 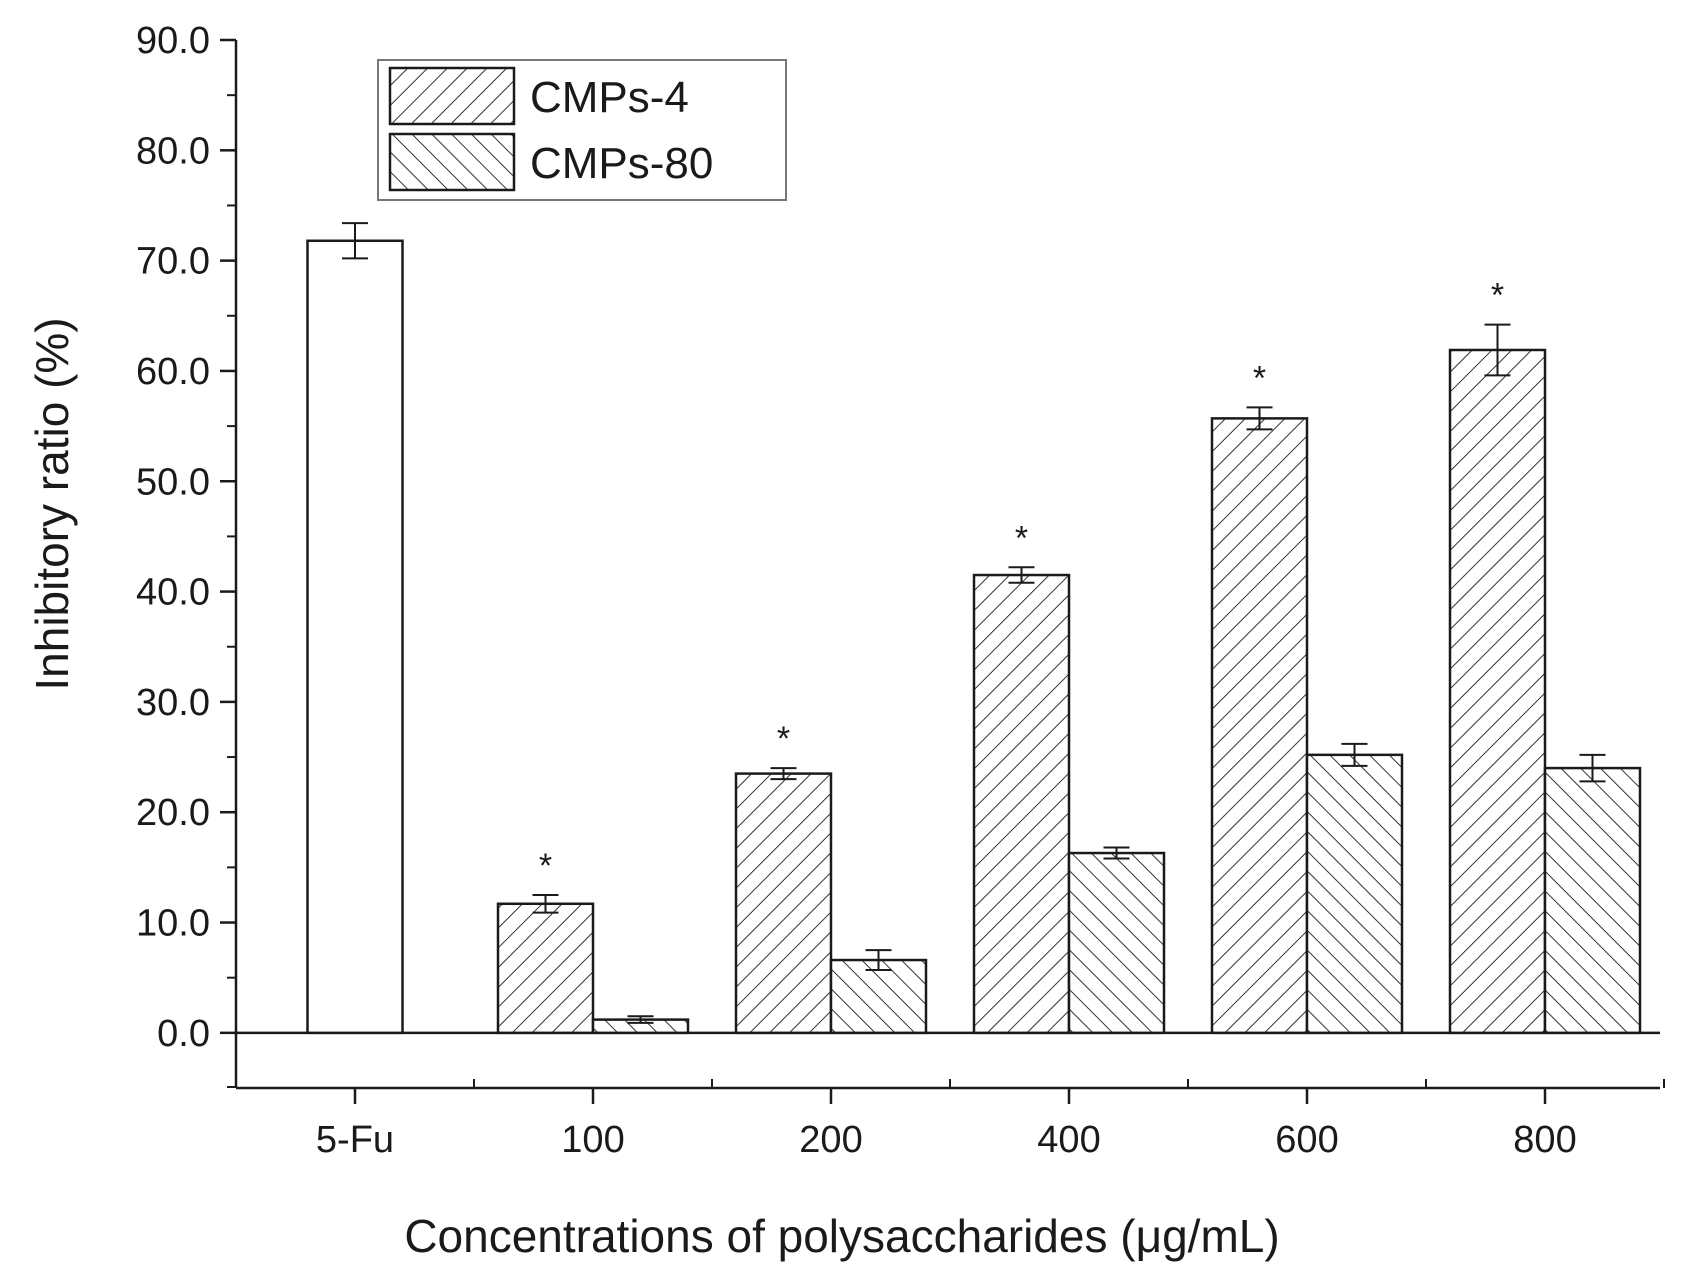 What do you see at coordinates (173, 41) in the screenshot?
I see `y-tick-label: 90.0` at bounding box center [173, 41].